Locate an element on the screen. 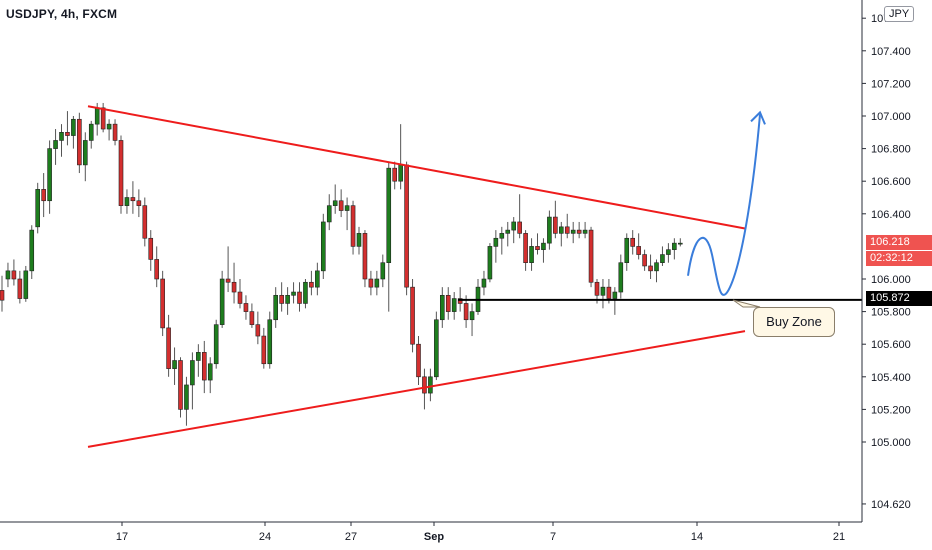 Image resolution: width=932 pixels, height=550 pixels. time-tick-label: 14 is located at coordinates (697, 537).